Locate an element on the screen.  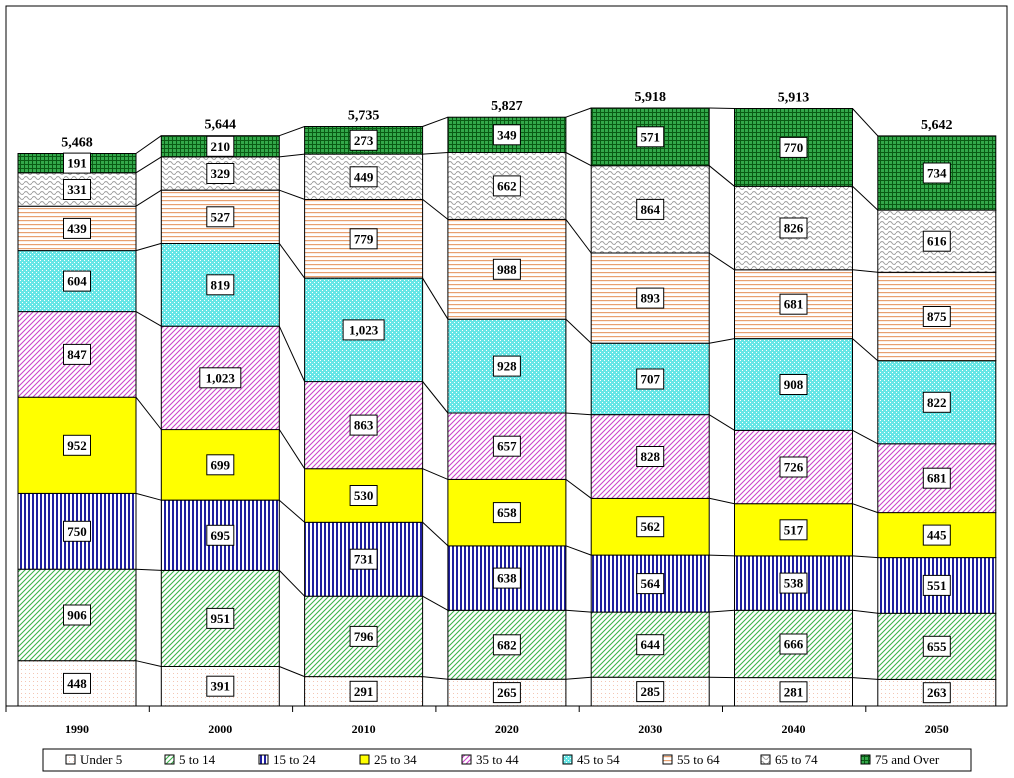
legend-label-5-to-14: 5 to 14 is located at coordinates (197, 759).